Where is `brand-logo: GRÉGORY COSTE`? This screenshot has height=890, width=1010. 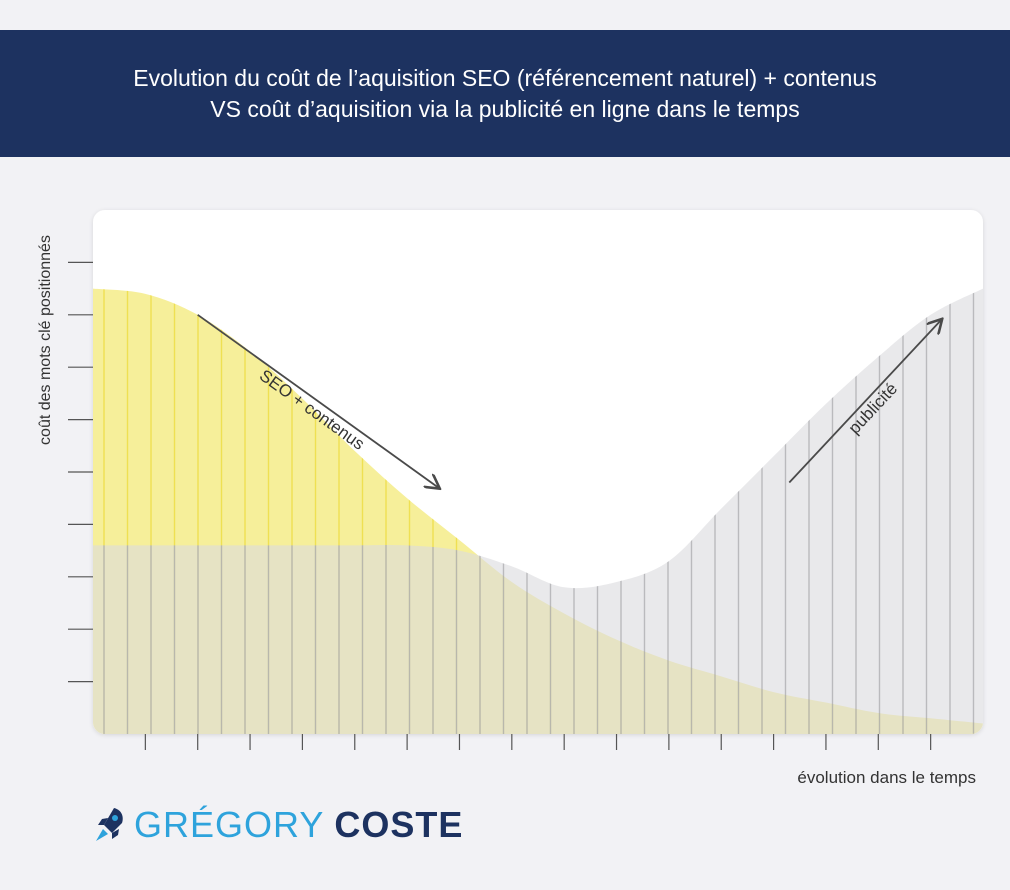
brand-logo: GRÉGORY COSTE is located at coordinates (277, 825).